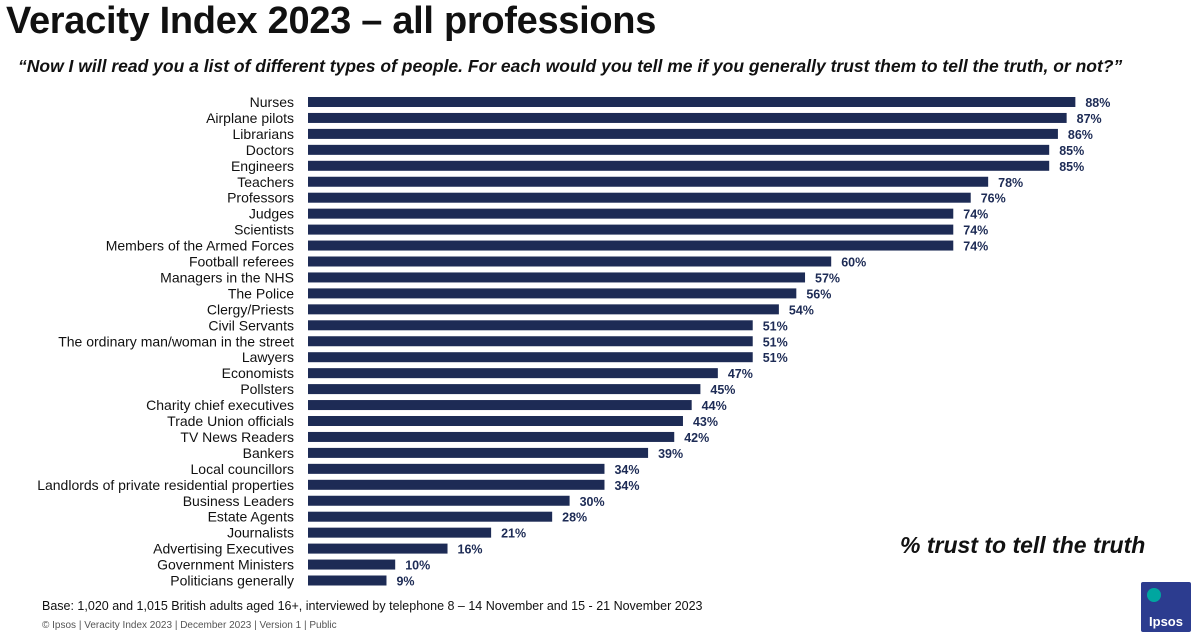 The height and width of the screenshot is (639, 1200). Describe the element at coordinates (225, 565) in the screenshot. I see `category-label: Government Ministers` at that location.